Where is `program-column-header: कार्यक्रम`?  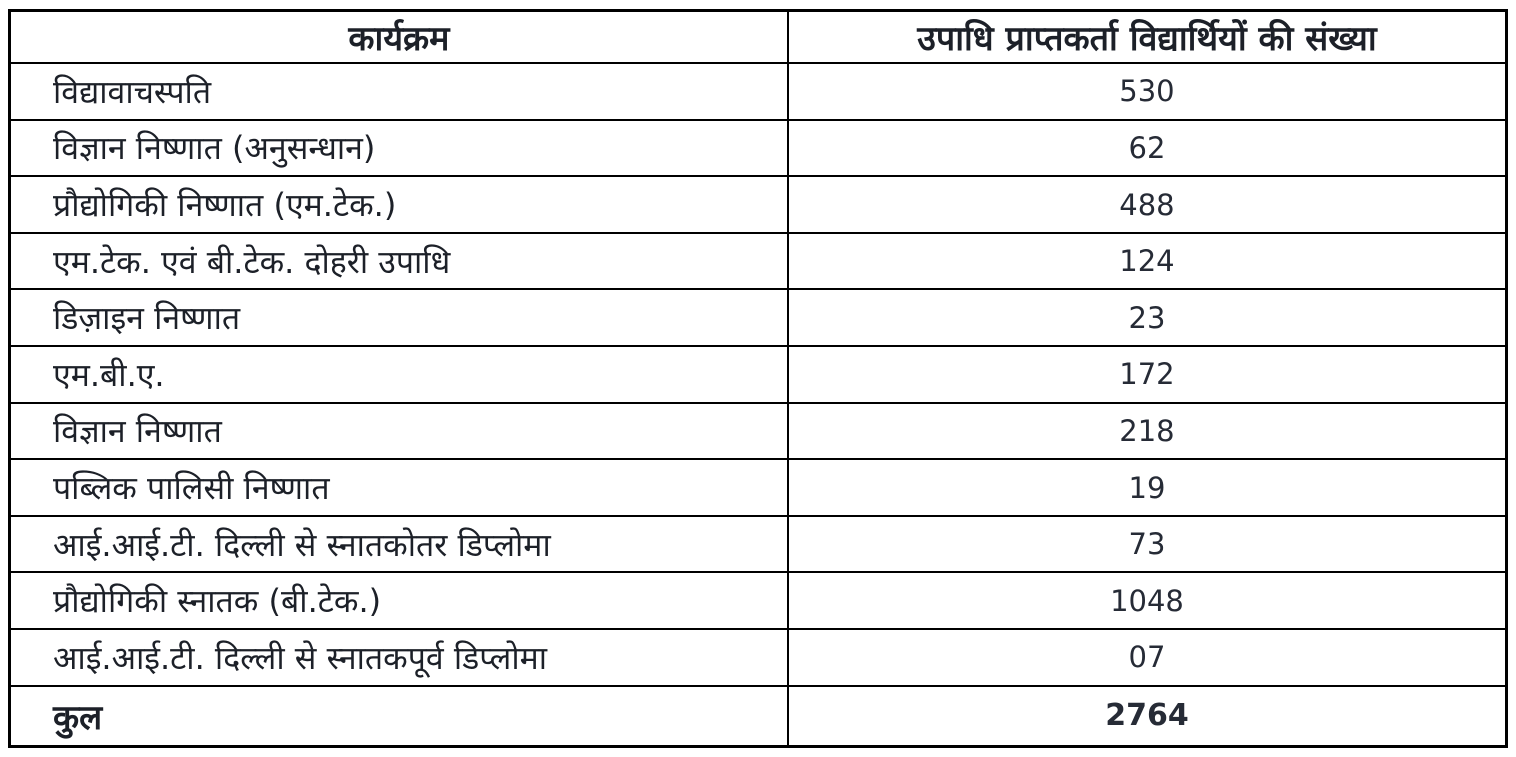 program-column-header: कार्यक्रम is located at coordinates (398, 36).